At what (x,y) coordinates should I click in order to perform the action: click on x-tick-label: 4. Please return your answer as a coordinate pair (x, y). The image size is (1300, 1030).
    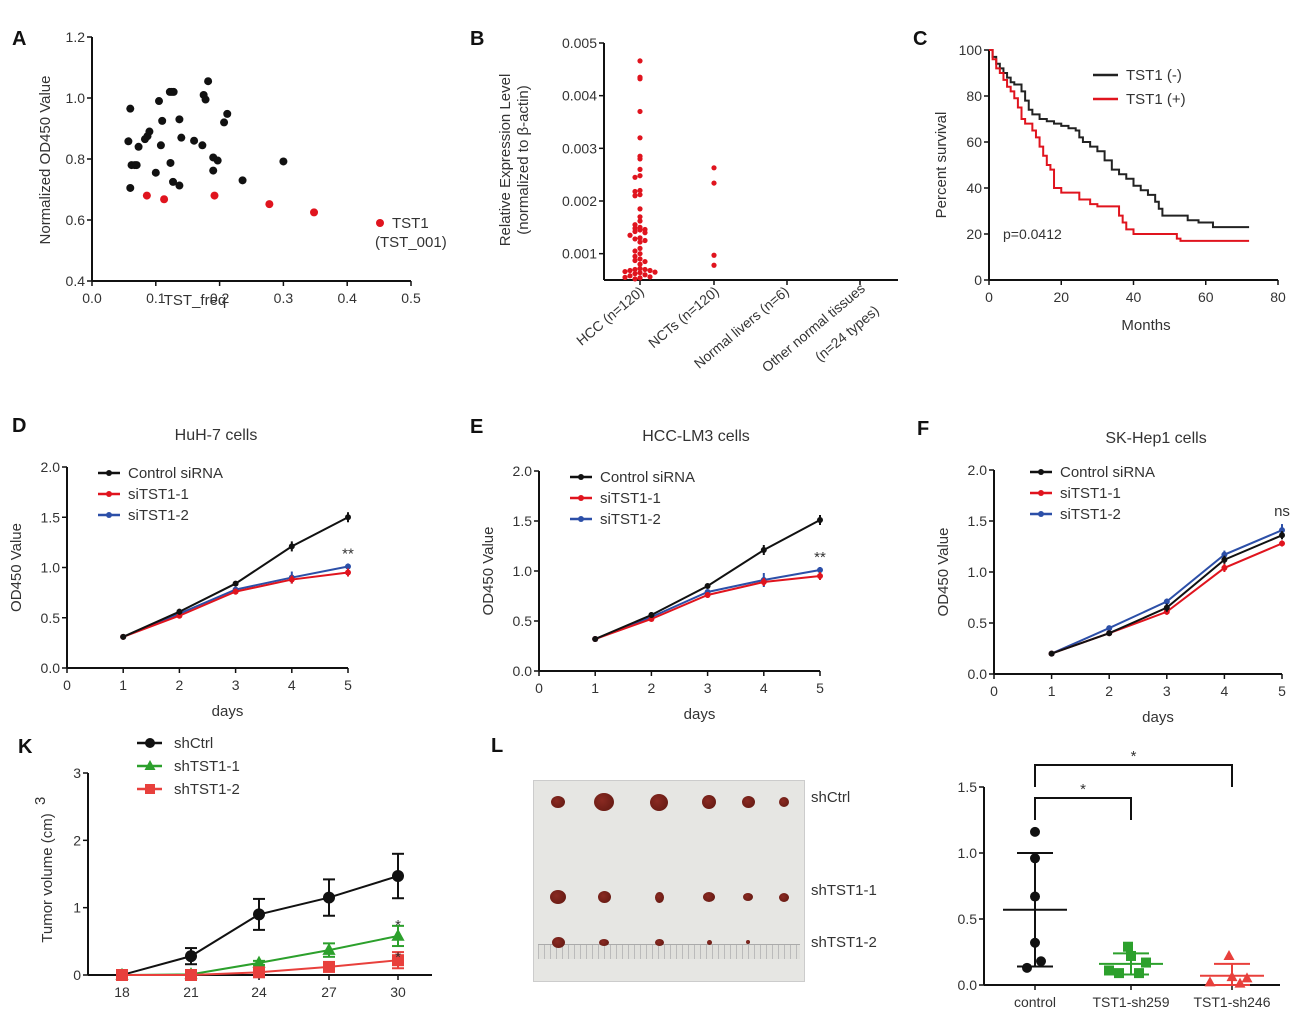
    Looking at the image, I should click on (1225, 691).